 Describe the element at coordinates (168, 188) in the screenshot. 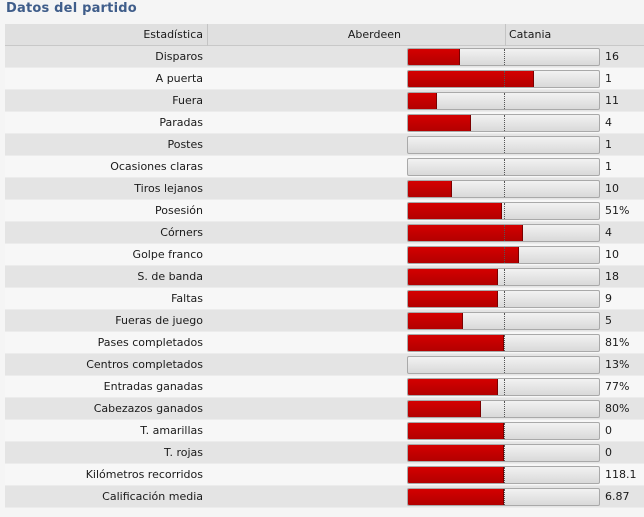

I see `stat-label: Tiros lejanos` at that location.